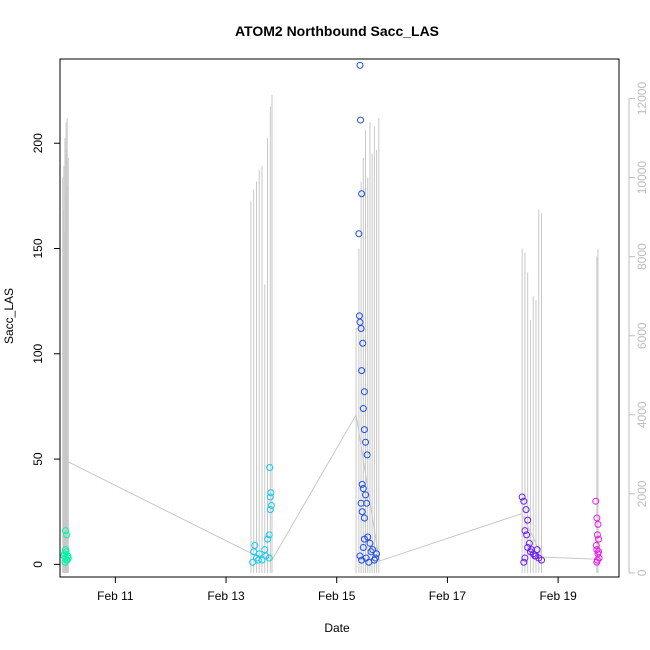  Describe the element at coordinates (9, 316) in the screenshot. I see `y-axis-label: Sacc_LAS` at that location.